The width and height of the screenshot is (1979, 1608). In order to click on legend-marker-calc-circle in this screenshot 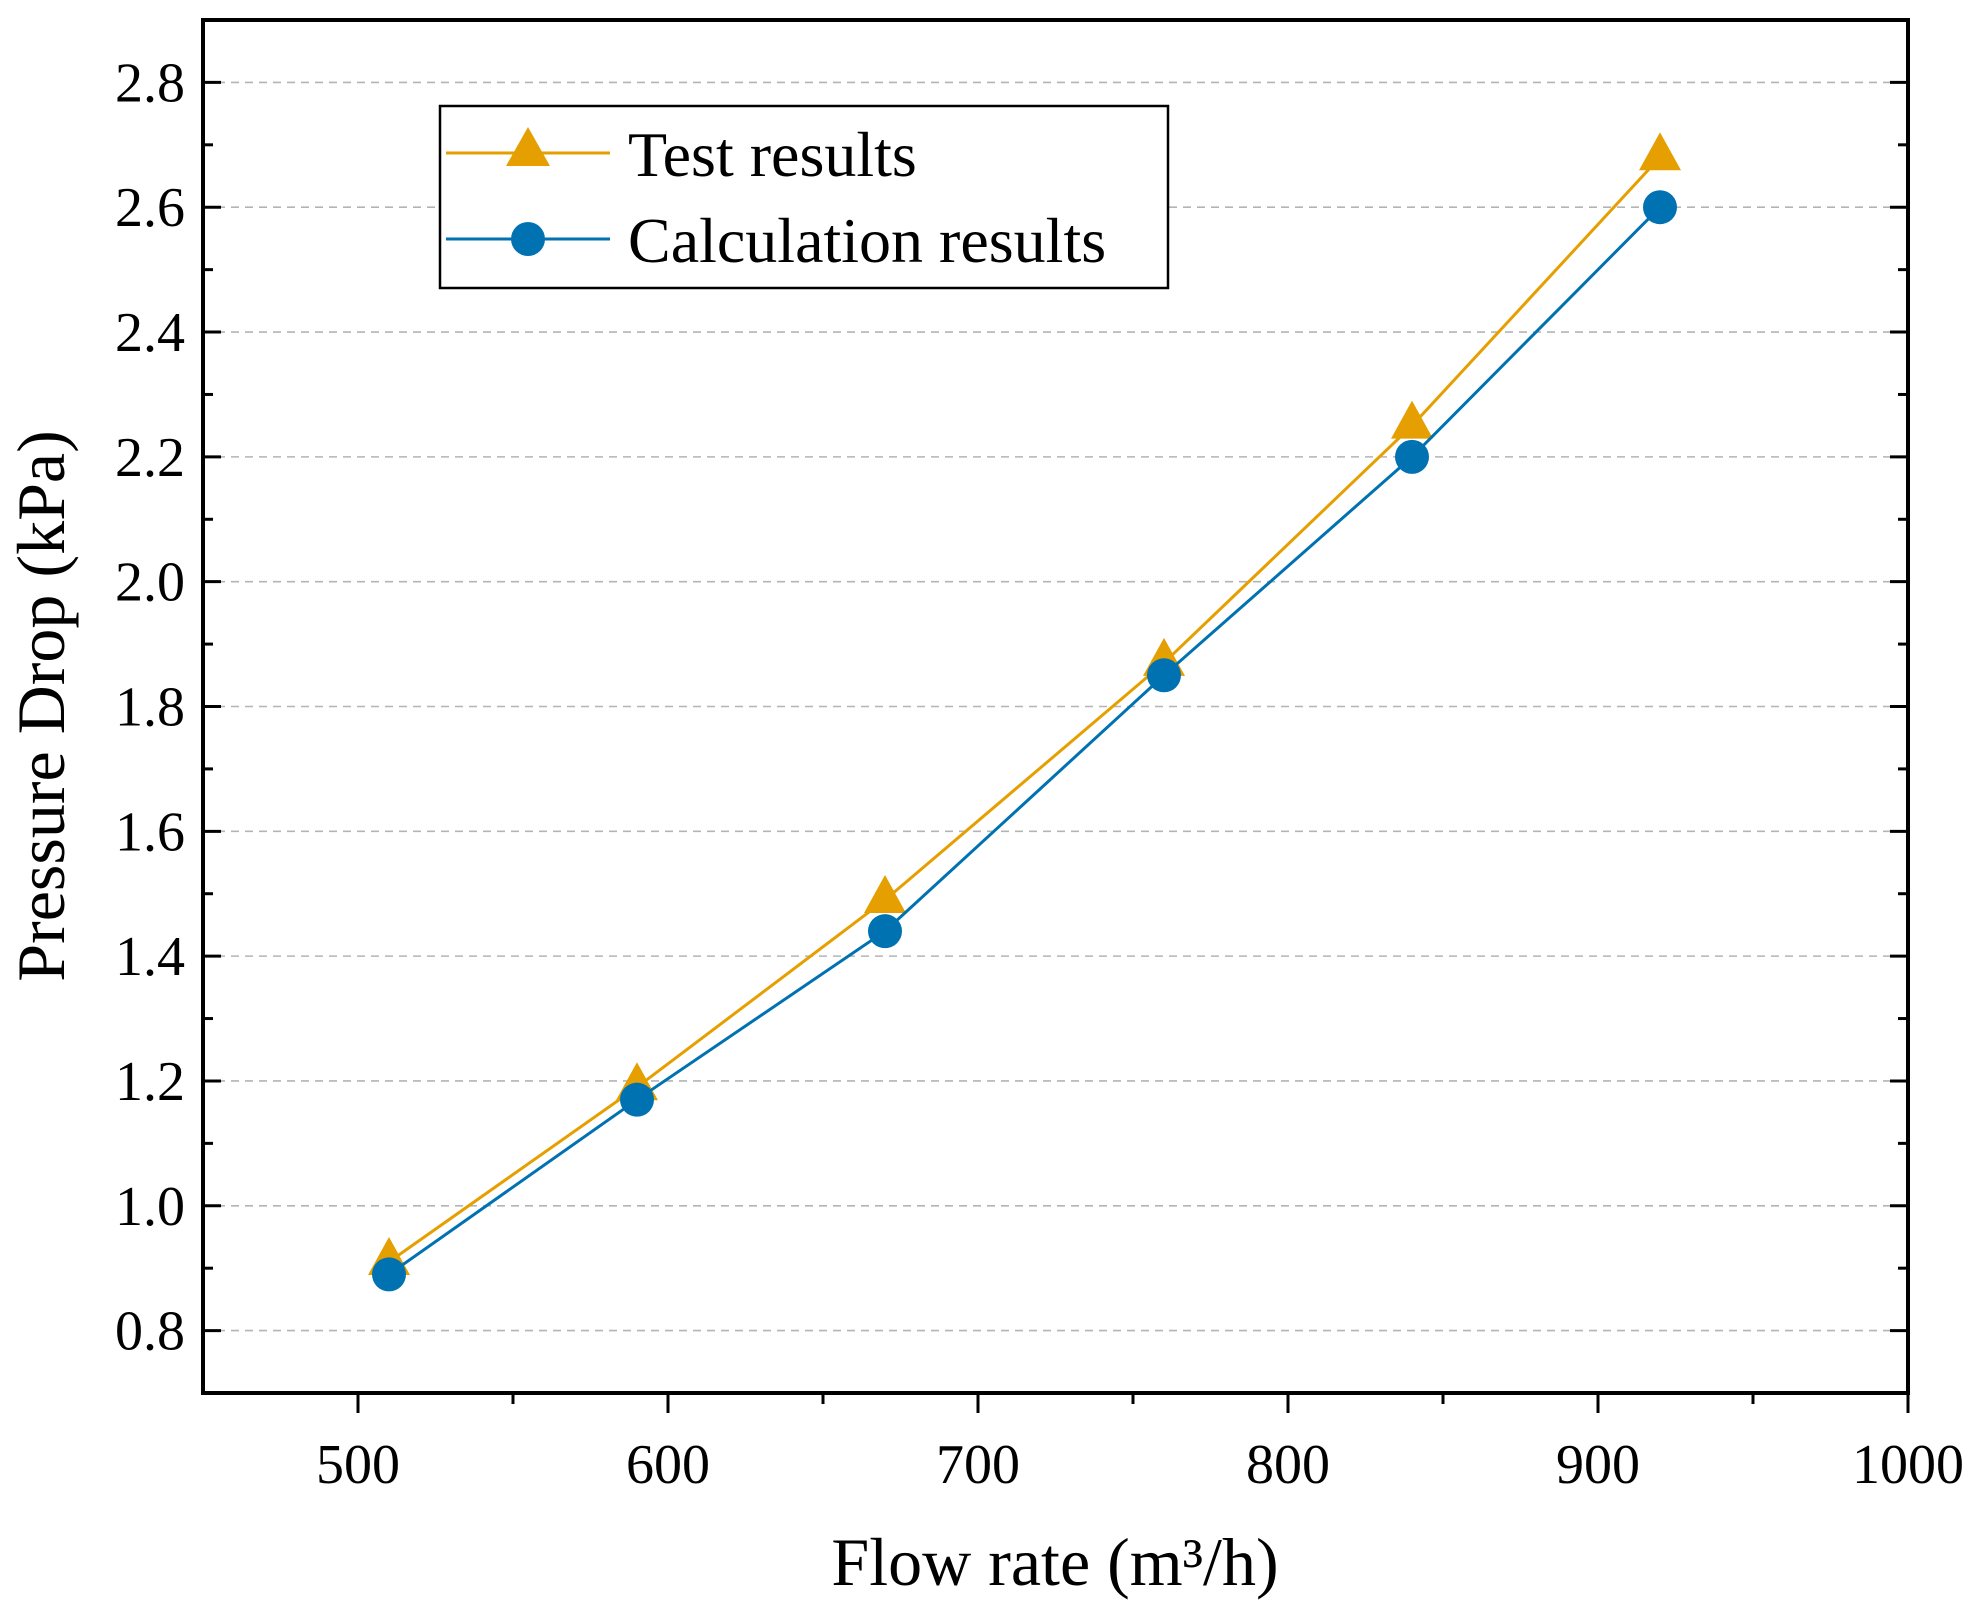, I will do `click(528, 239)`.